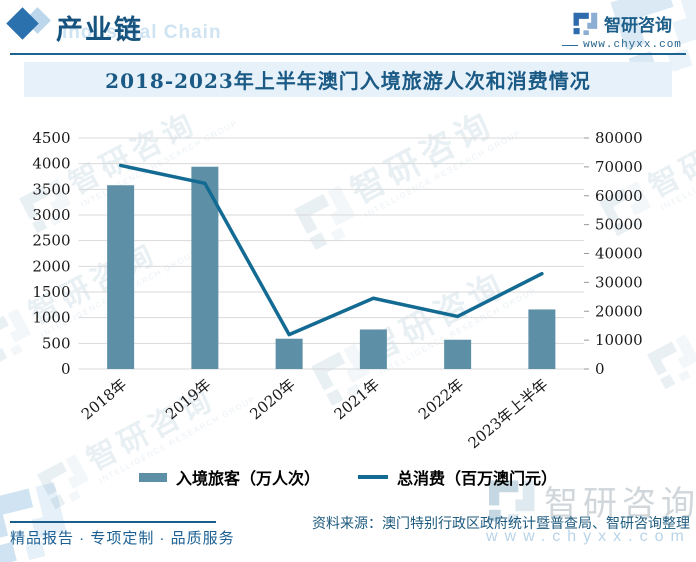  Describe the element at coordinates (619, 340) in the screenshot. I see `svg-text: 10000` at that location.